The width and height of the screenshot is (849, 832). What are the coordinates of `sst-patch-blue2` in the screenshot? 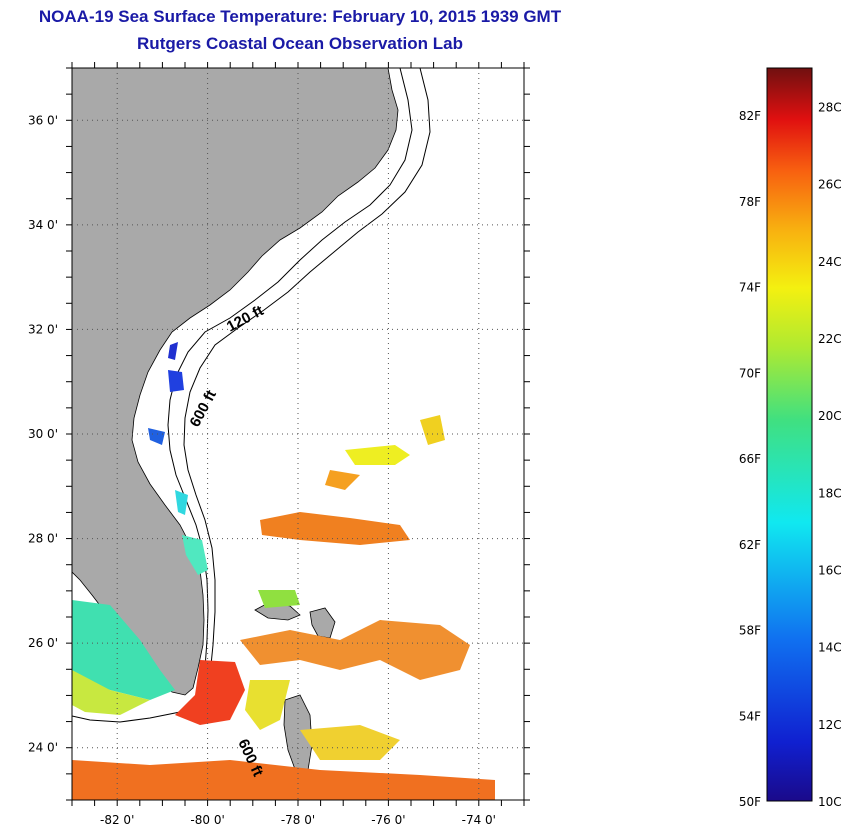 It's located at (156, 436).